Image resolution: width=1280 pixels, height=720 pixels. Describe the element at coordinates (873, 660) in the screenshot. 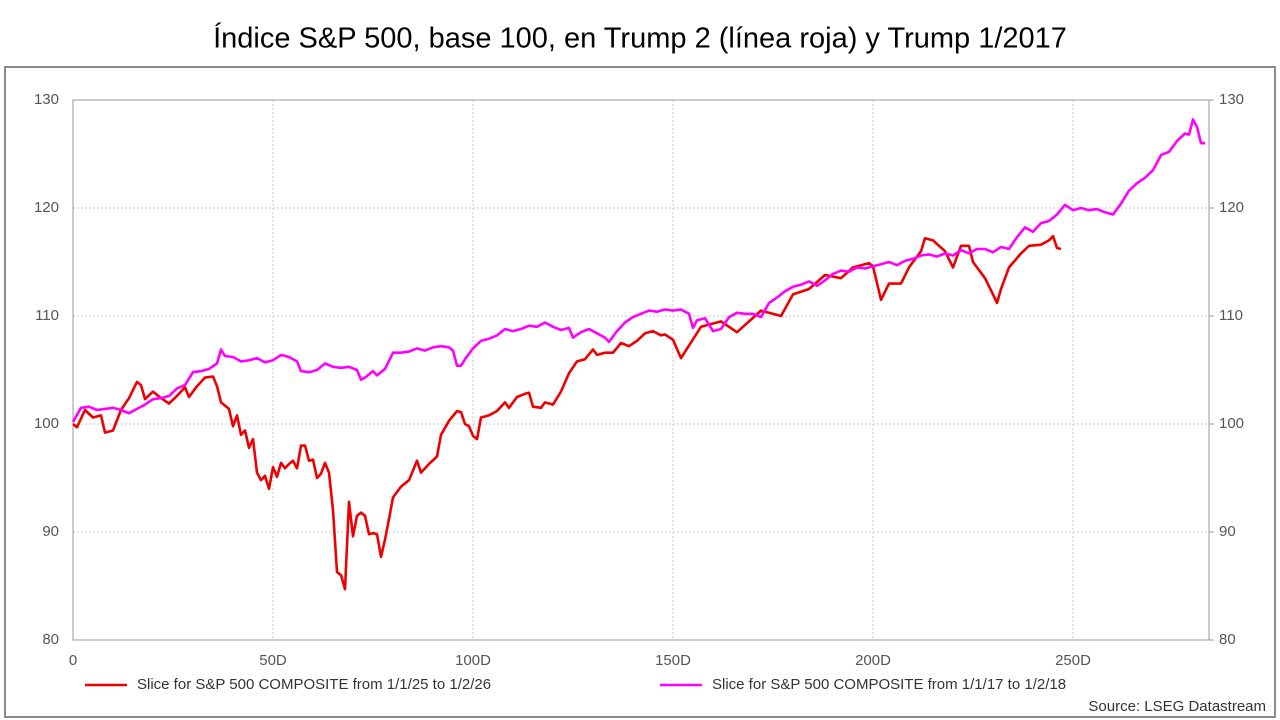

I see `x-tick-label: 200D` at that location.